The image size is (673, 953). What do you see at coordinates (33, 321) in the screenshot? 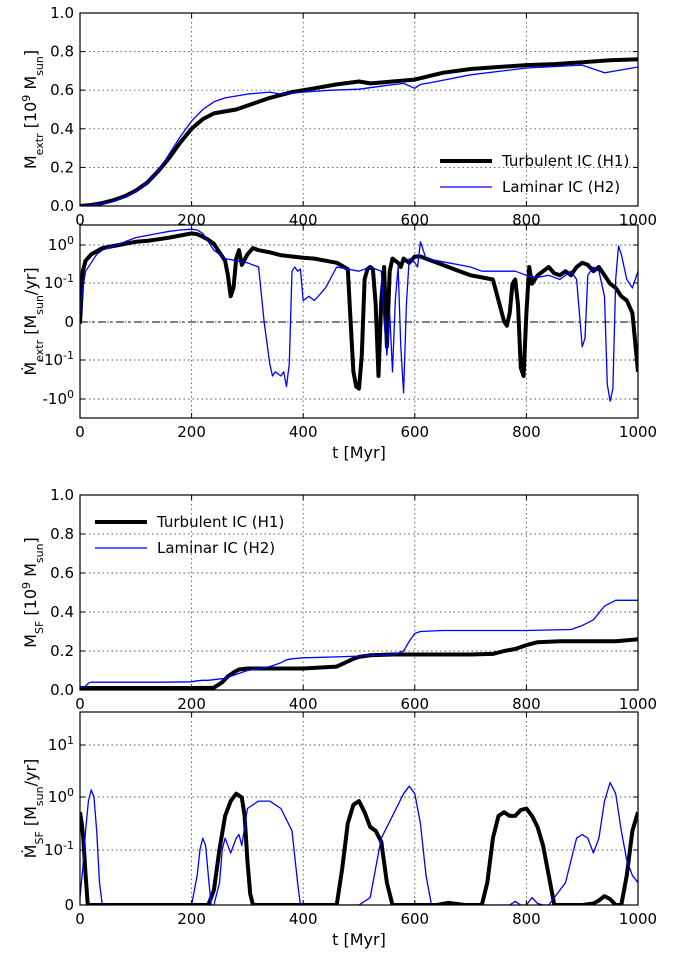
I see `y-axis-label-2: Ṁextr [Msun/yr]` at bounding box center [33, 321].